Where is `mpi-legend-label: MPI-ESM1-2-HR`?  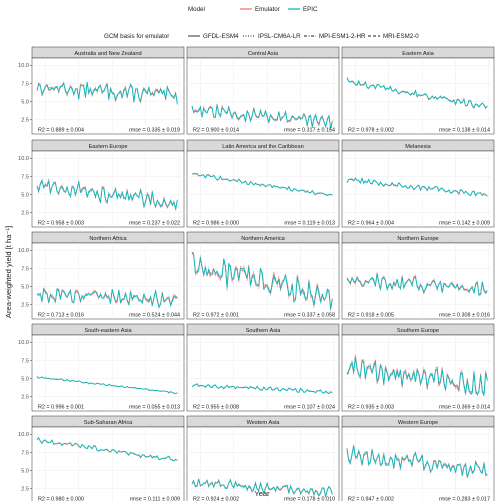
mpi-legend-label: MPI-ESM1-2-HR is located at coordinates (342, 36).